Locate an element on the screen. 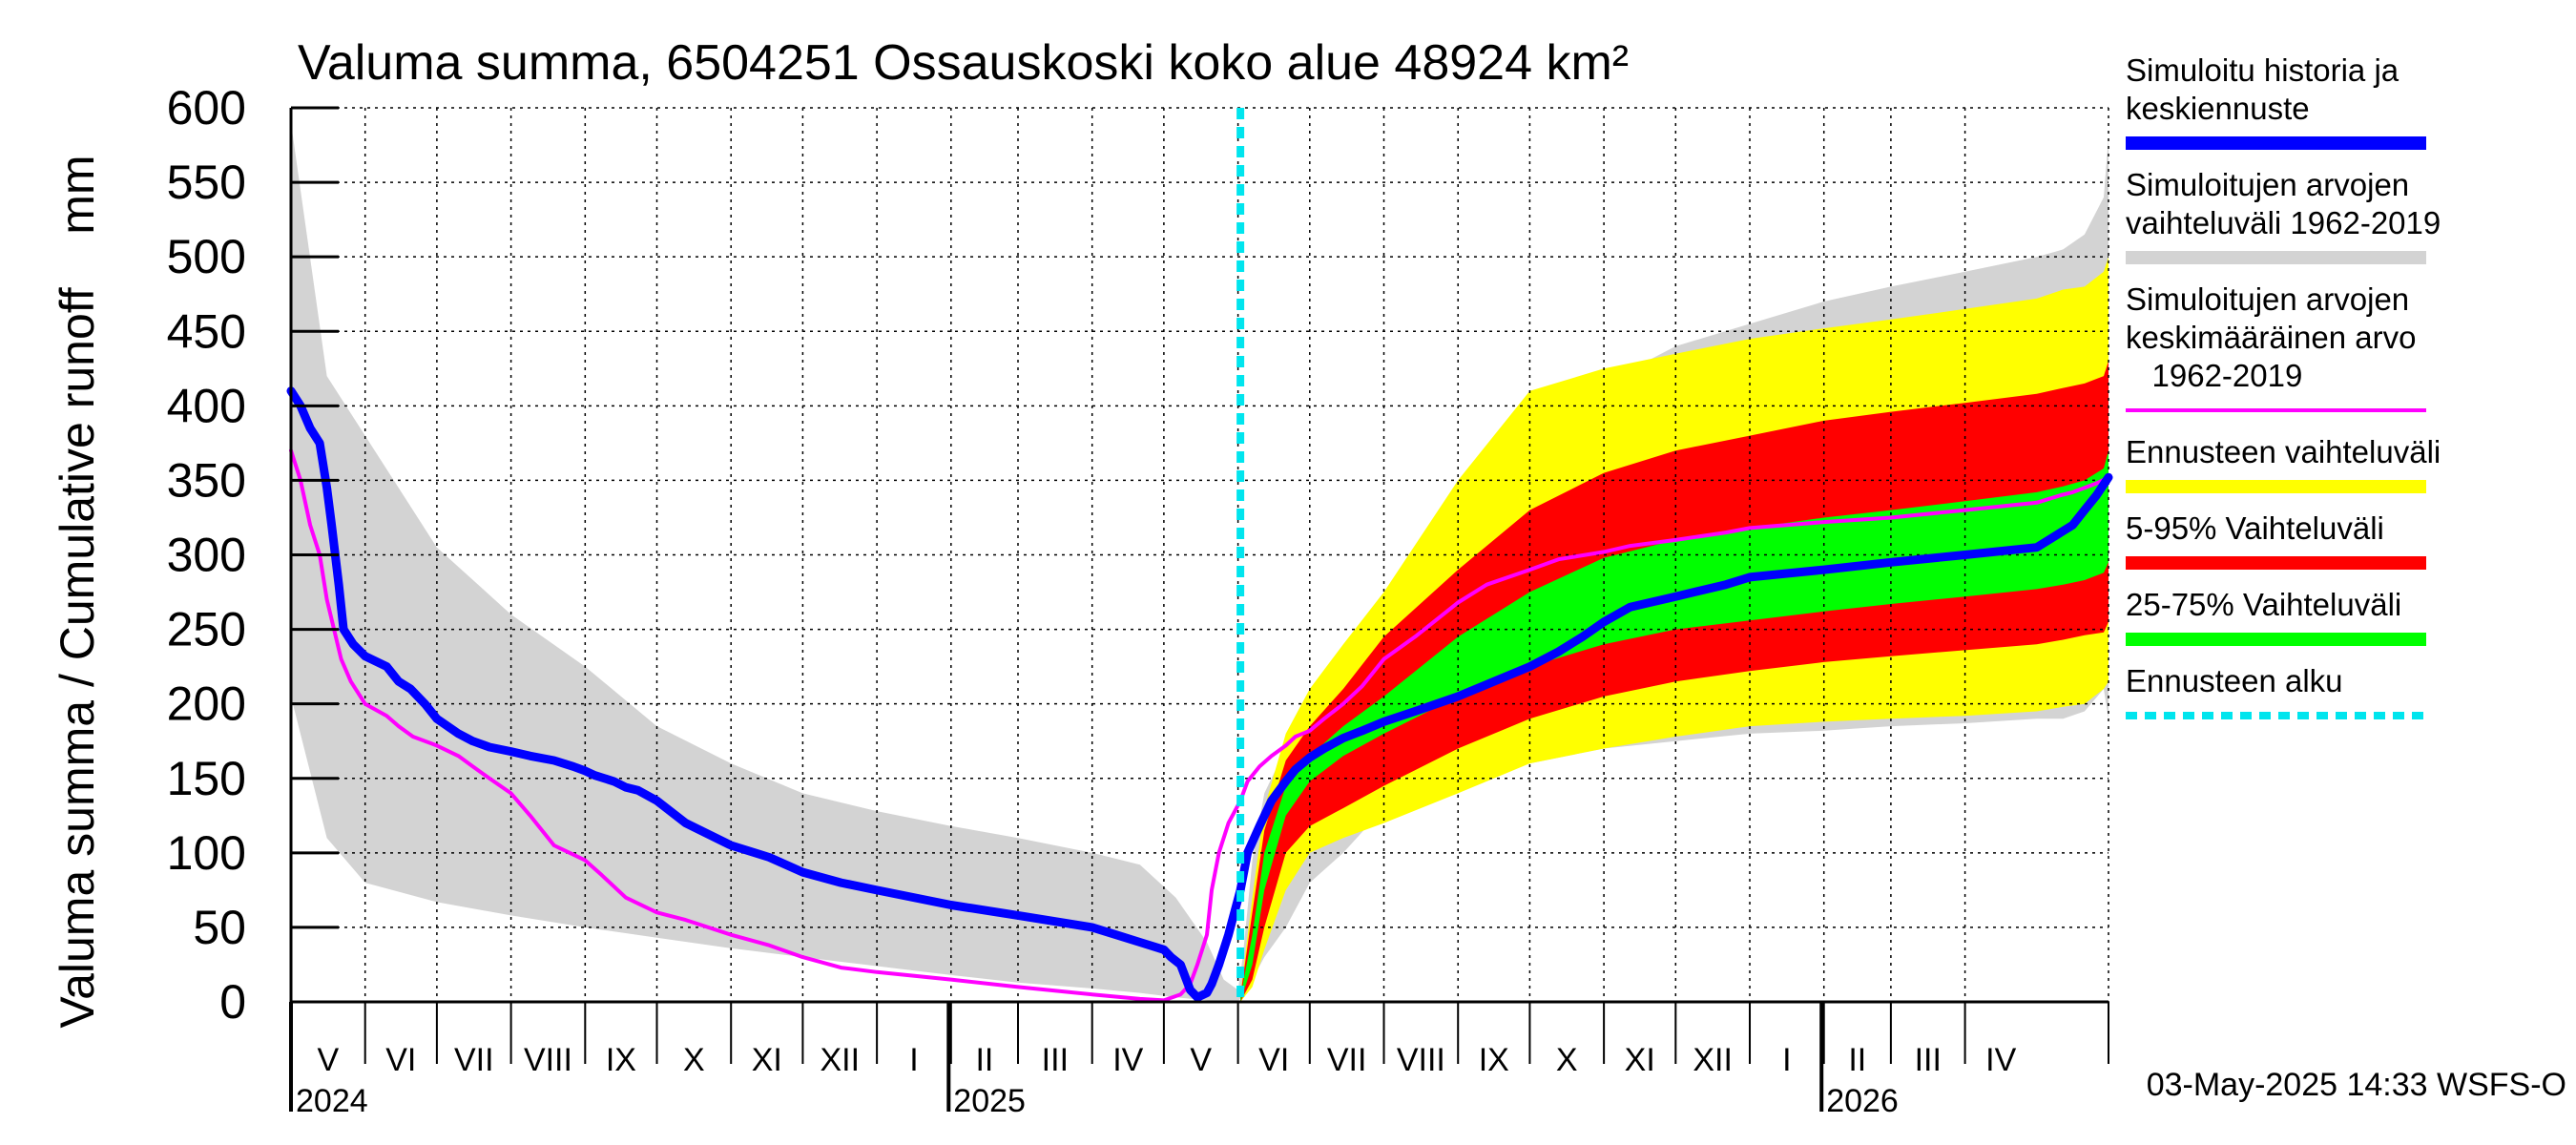 This screenshot has height=1145, width=2576. y-tick-label-3: 150 is located at coordinates (206, 778).